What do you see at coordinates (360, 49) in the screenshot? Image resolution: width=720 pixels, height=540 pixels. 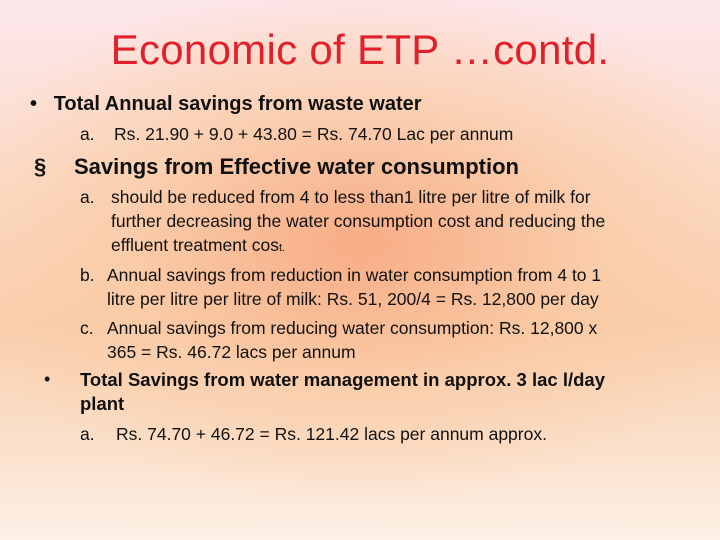 I see `slide-title: Economic of ETP …contd.` at bounding box center [360, 49].